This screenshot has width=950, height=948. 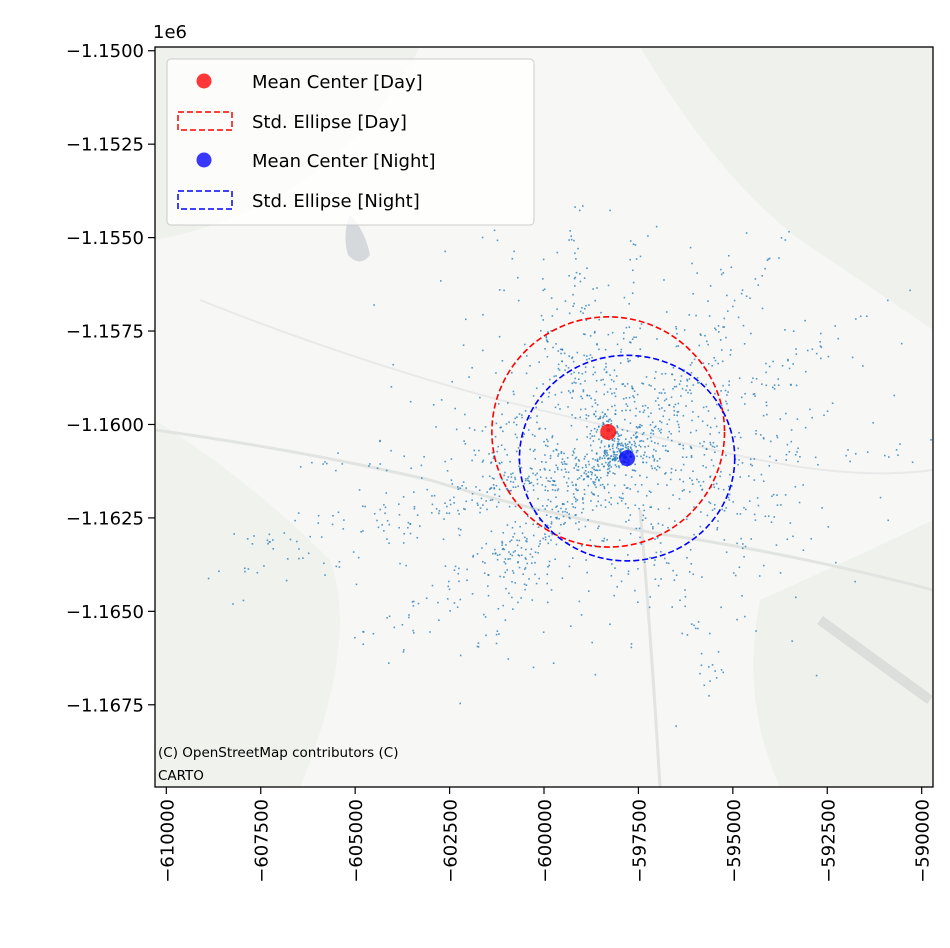 What do you see at coordinates (105, 612) in the screenshot?
I see `y-tick-label: −1.1650` at bounding box center [105, 612].